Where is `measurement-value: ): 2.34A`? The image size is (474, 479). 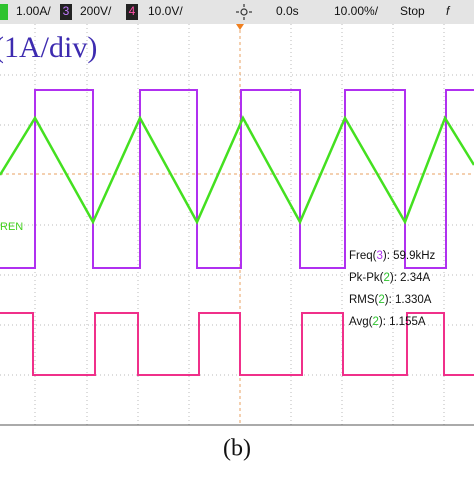 measurement-value: ): 2.34A is located at coordinates (410, 278).